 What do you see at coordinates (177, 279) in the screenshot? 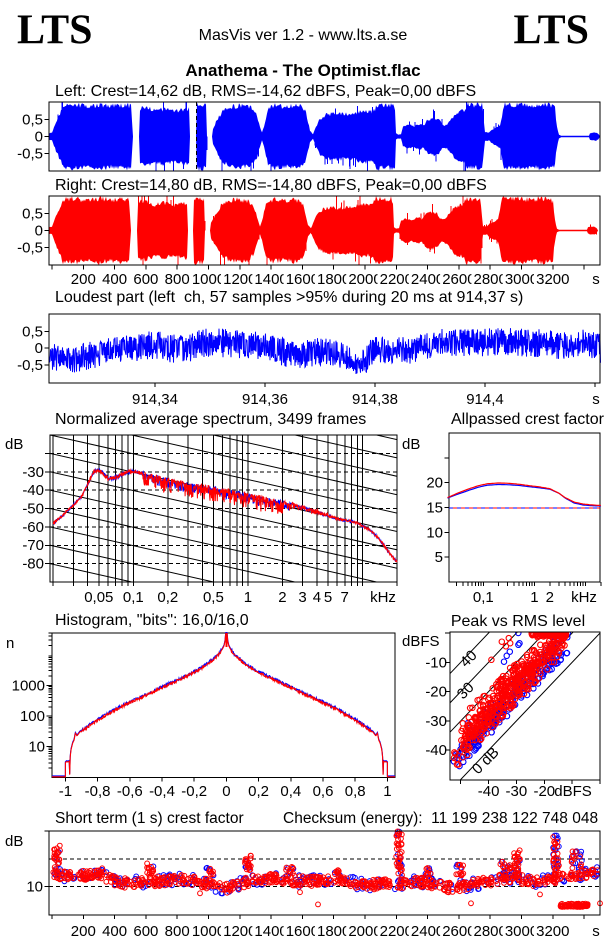
I see `svg-text: 800` at bounding box center [177, 279].